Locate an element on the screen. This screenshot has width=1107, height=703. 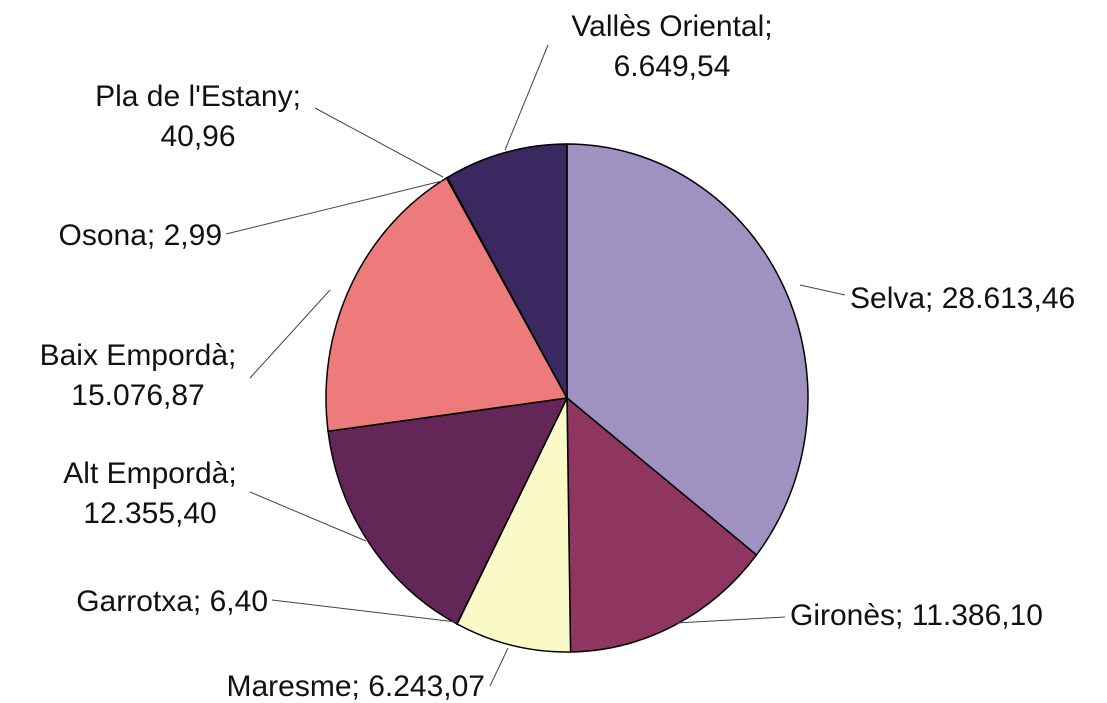
label-value: 15.076,87 is located at coordinates (137, 395).